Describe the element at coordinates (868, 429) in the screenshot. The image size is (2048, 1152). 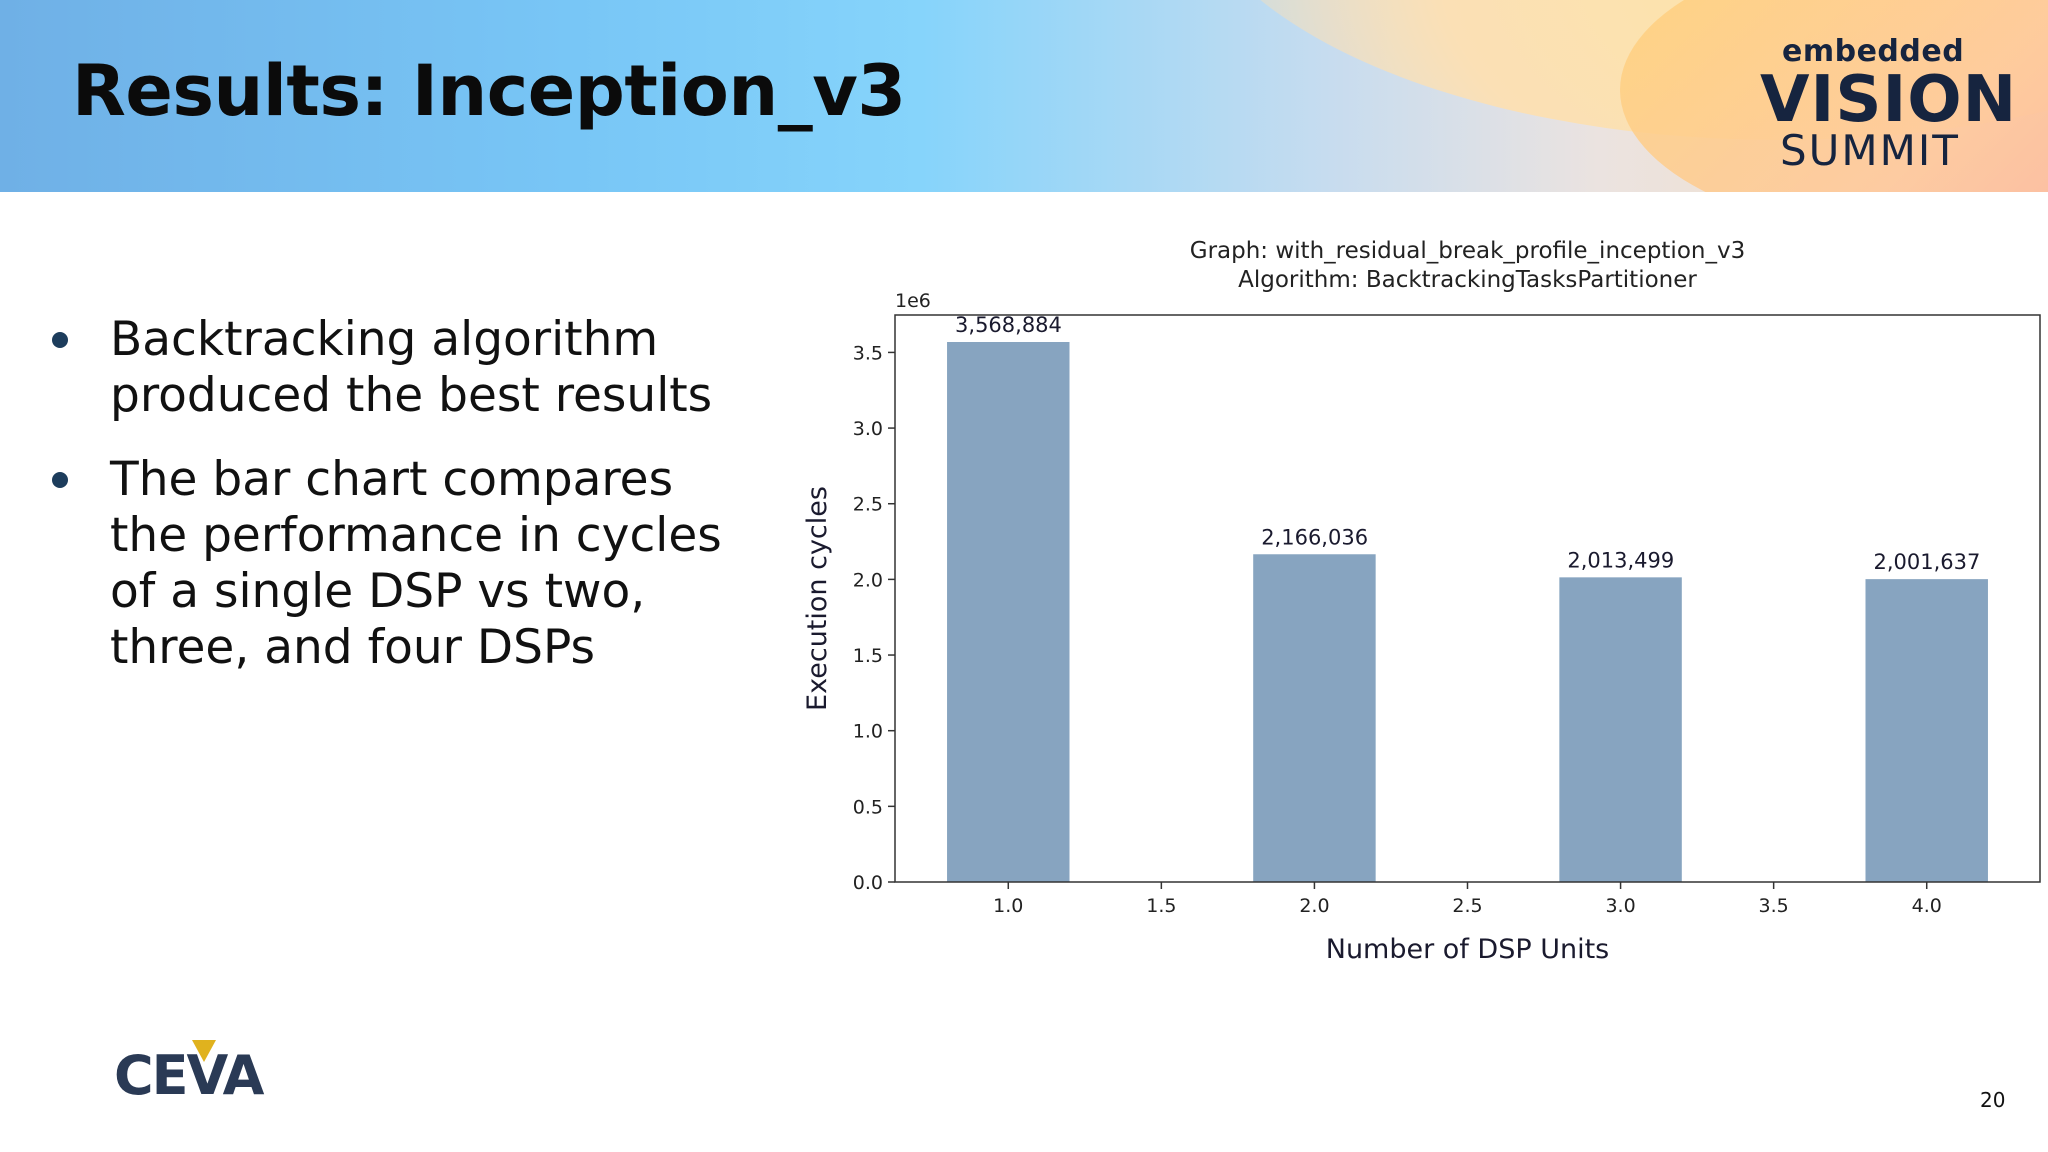
I see `y-tick-label: 3.0` at that location.